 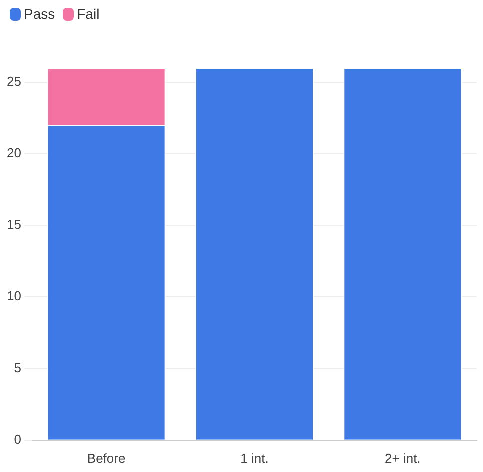 I want to click on legend-label: Fail, so click(x=88, y=14).